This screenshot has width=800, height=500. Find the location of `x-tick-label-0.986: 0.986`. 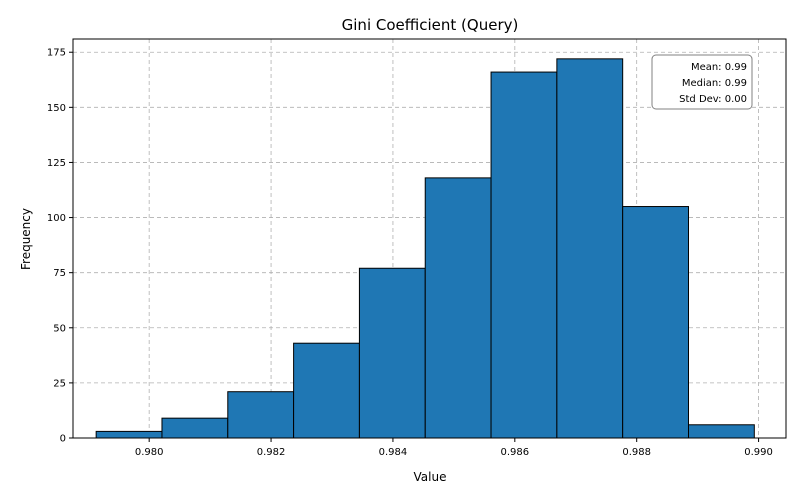

x-tick-label-0.986: 0.986 is located at coordinates (514, 452).